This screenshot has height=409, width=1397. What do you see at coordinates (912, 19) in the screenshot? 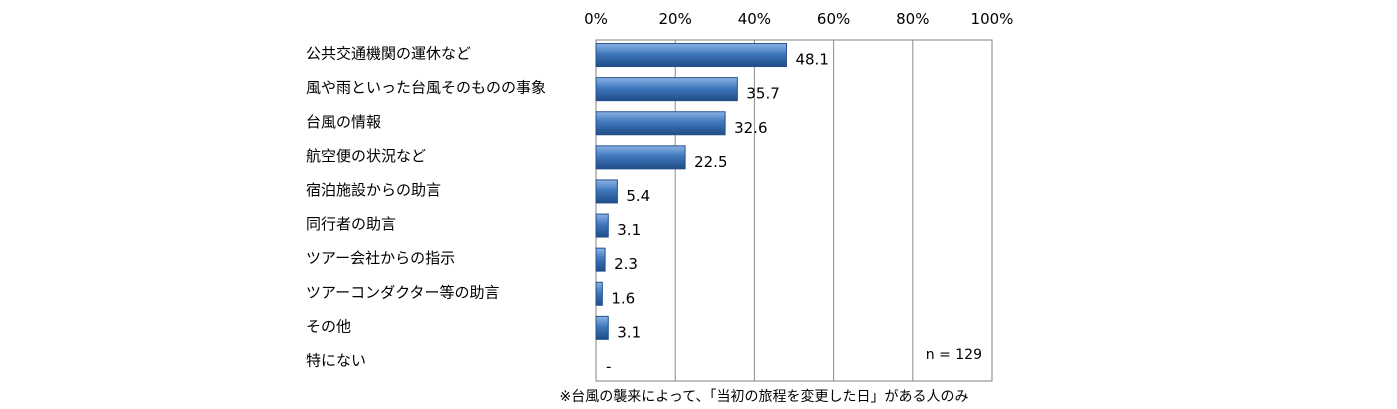
I see `x-tick-label: 80%` at bounding box center [912, 19].